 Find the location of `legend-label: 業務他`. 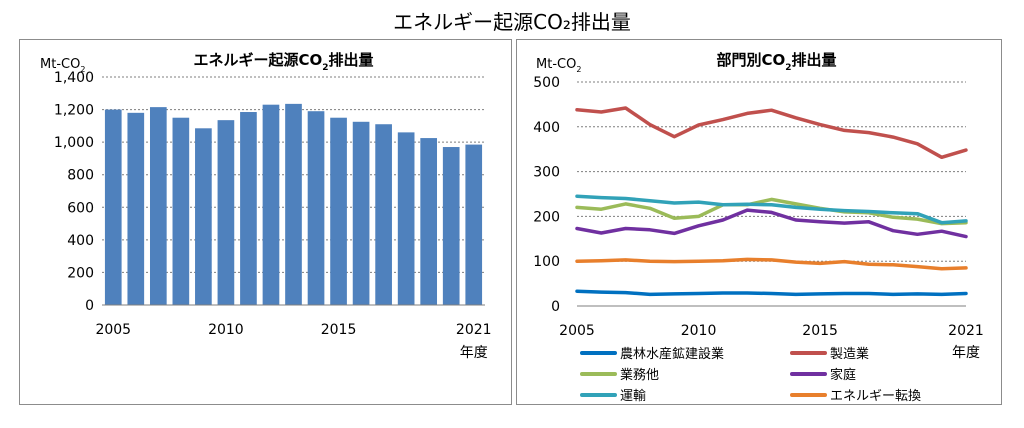

legend-label: 業務他 is located at coordinates (639, 375).